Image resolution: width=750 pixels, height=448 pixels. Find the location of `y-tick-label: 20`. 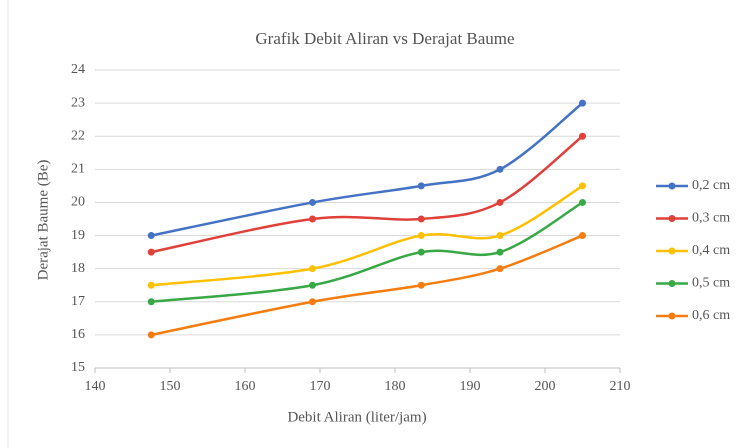

y-tick-label: 20 is located at coordinates (78, 202).